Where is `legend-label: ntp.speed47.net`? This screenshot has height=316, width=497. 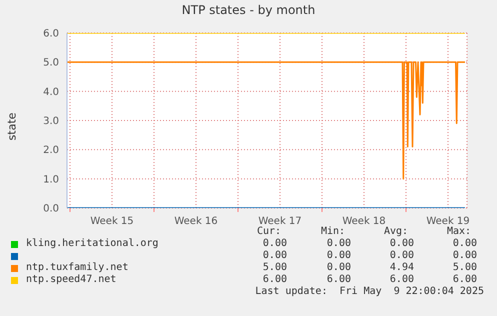
legend-label: ntp.speed47.net is located at coordinates (71, 279).